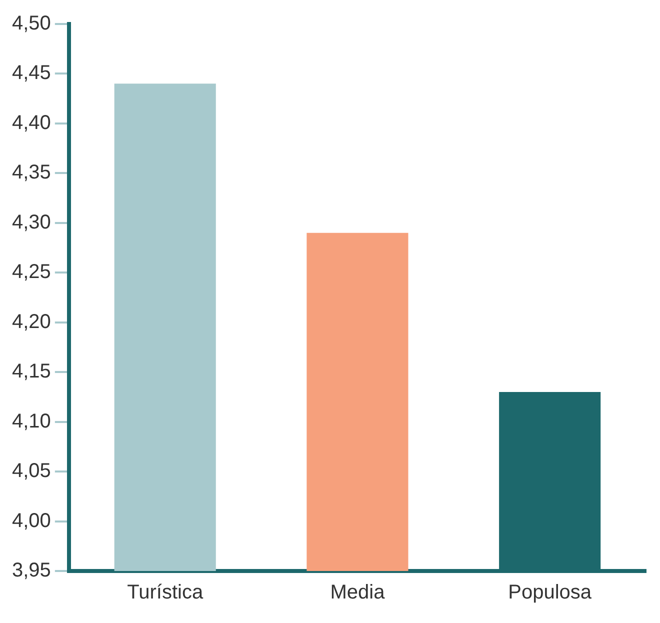 This screenshot has width=660, height=623. I want to click on y-tick-label: 4,30, so click(31, 222).